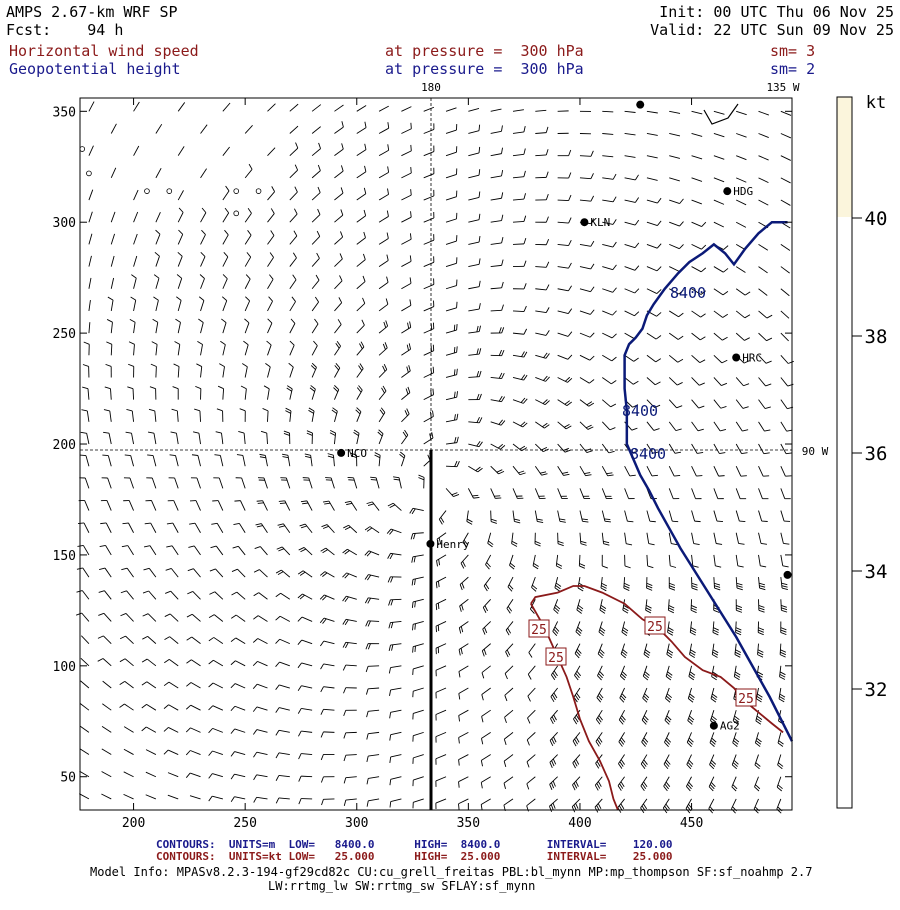 The width and height of the screenshot is (900, 910). I want to click on colorbar-tick-label: 40, so click(876, 219).